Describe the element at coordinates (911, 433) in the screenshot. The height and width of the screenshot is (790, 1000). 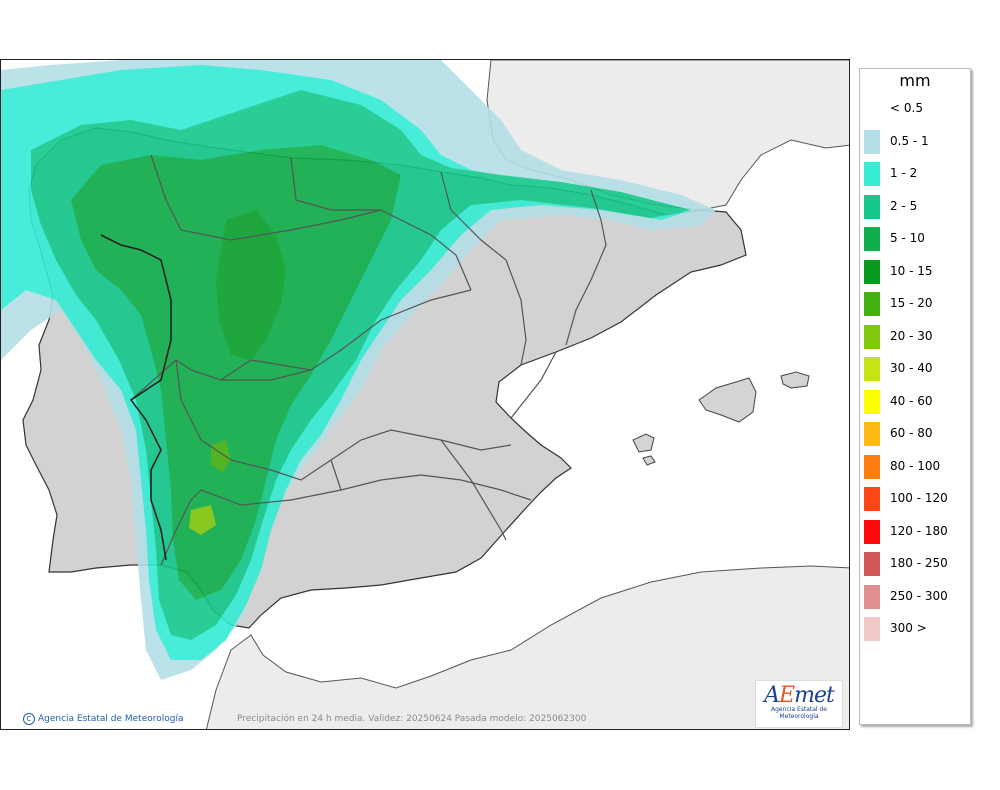
I see `legend-label: 60 - 80` at that location.